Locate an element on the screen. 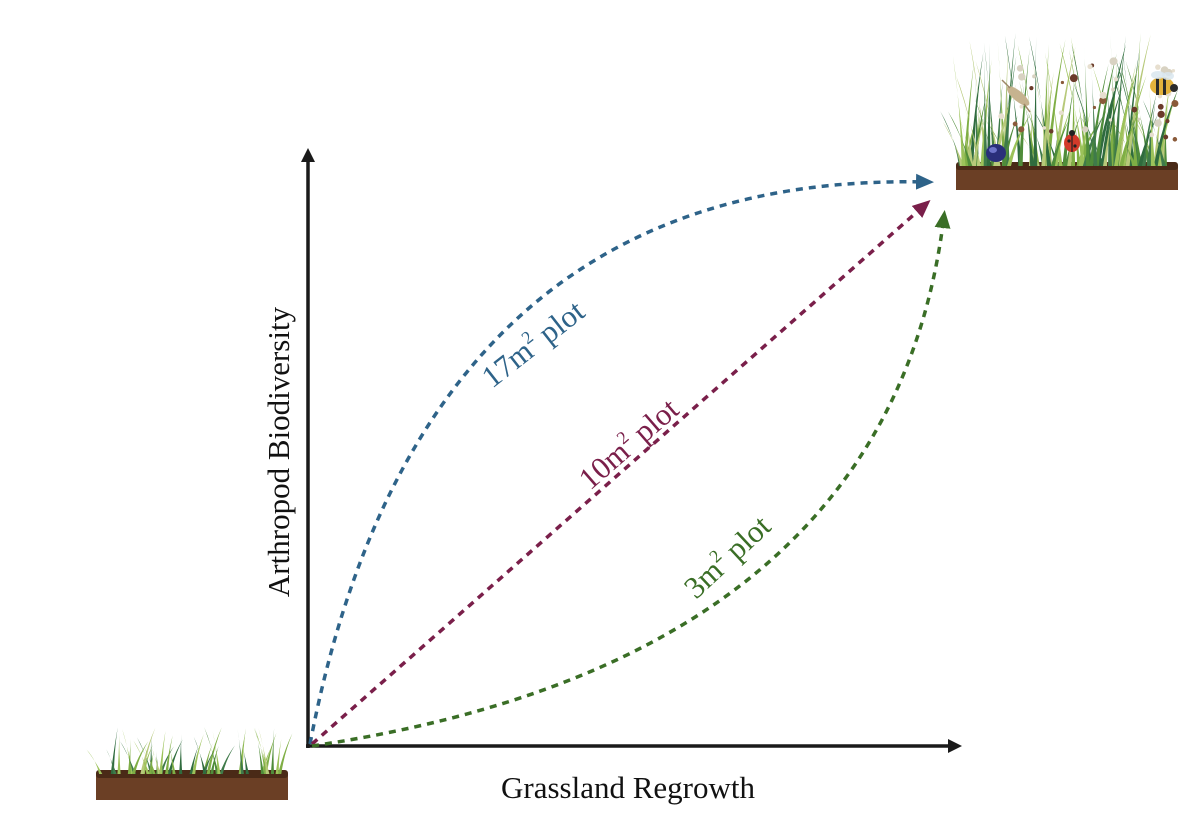 The image size is (1192, 826). curve-label-10m2: 10m2 plot is located at coordinates (629, 443).